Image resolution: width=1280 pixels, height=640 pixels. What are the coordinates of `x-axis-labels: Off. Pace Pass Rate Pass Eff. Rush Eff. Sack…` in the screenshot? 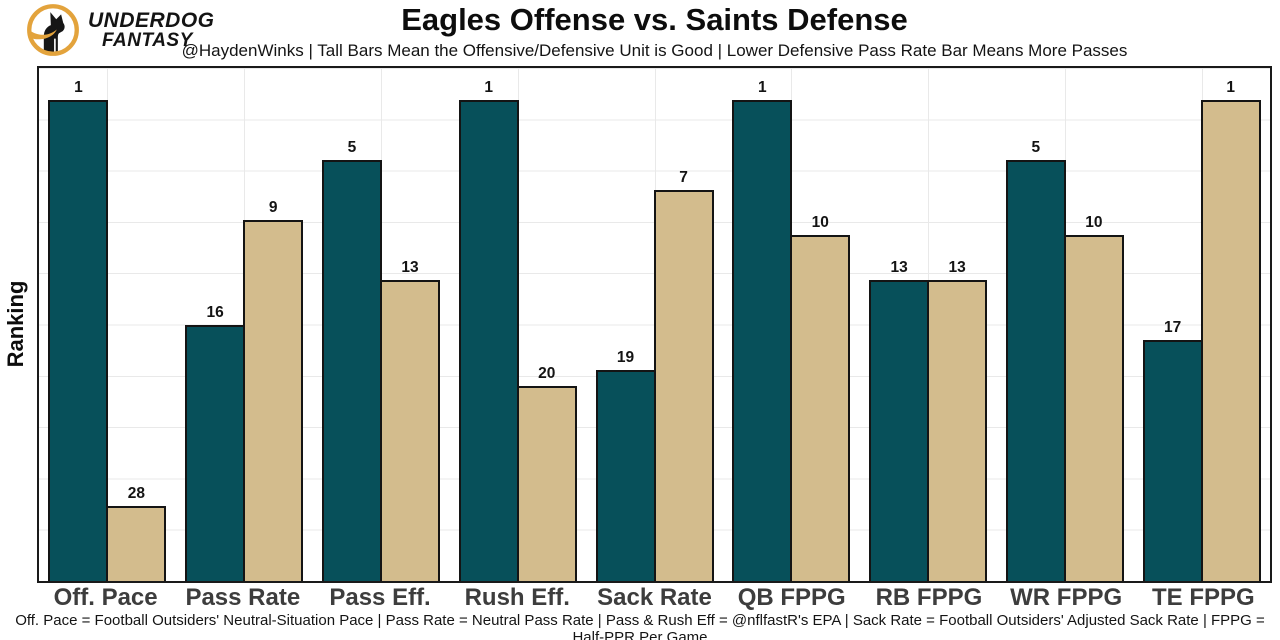 It's located at (654, 598).